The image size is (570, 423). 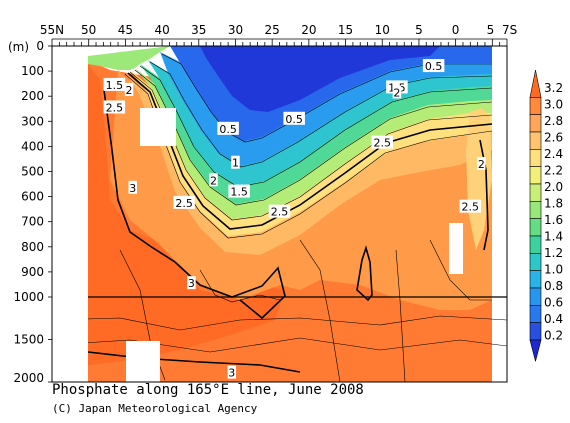 I want to click on depth-tick-label: 700, so click(x=32, y=222).